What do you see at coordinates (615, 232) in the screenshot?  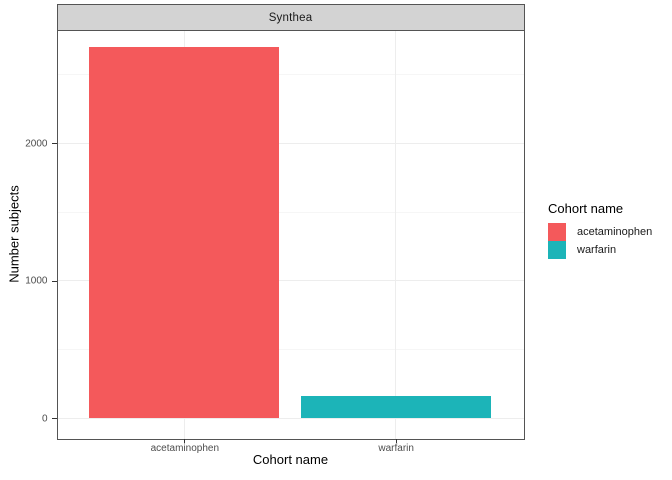 I see `legend-label: acetaminophen` at bounding box center [615, 232].